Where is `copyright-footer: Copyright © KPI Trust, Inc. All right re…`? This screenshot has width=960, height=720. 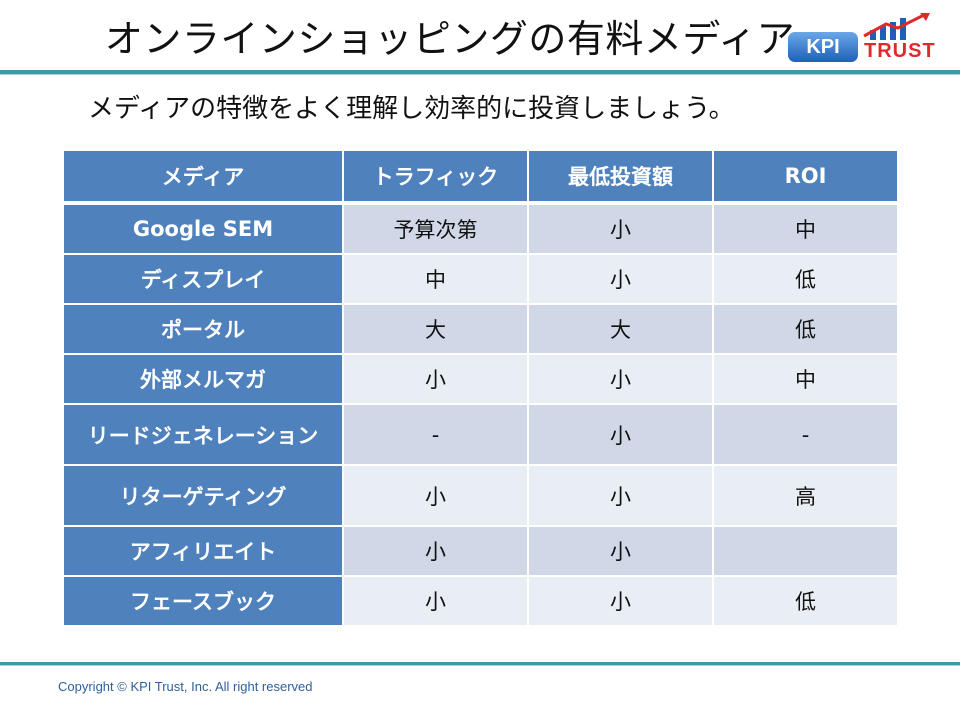
copyright-footer: Copyright © KPI Trust, Inc. All right re… is located at coordinates (185, 686).